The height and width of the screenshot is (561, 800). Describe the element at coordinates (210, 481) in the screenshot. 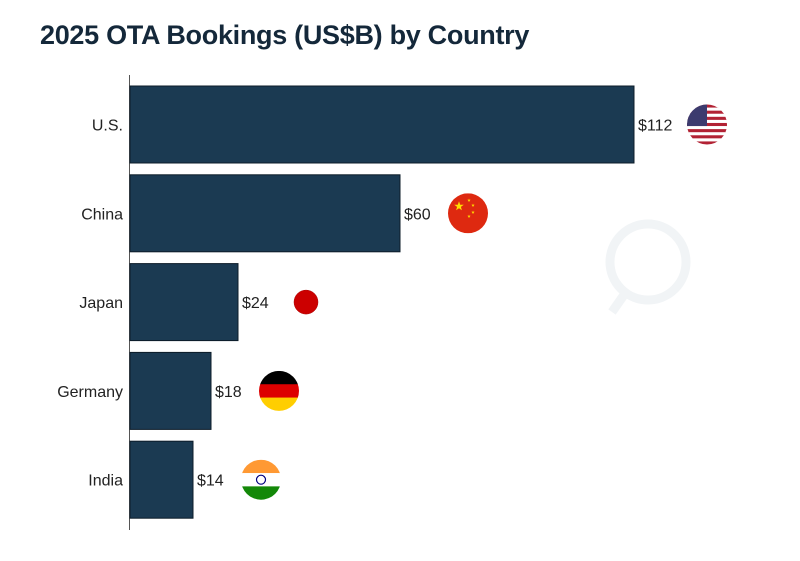

I see `value-label: $14` at that location.